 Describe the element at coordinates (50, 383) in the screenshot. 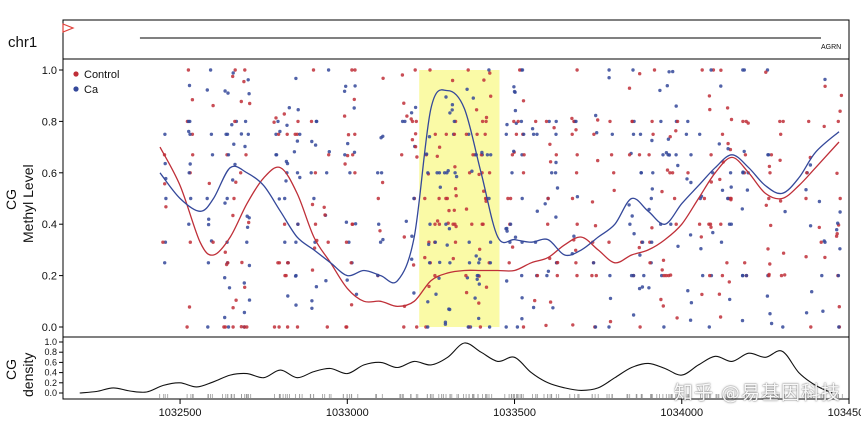

I see `density-y-tick-label: 0.2` at that location.